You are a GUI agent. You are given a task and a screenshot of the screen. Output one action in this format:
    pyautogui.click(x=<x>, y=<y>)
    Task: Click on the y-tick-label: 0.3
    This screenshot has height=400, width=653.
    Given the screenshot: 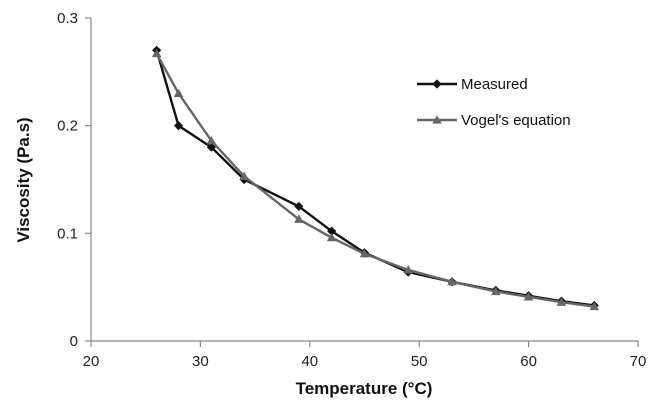 What is the action you would take?
    pyautogui.click(x=67, y=18)
    